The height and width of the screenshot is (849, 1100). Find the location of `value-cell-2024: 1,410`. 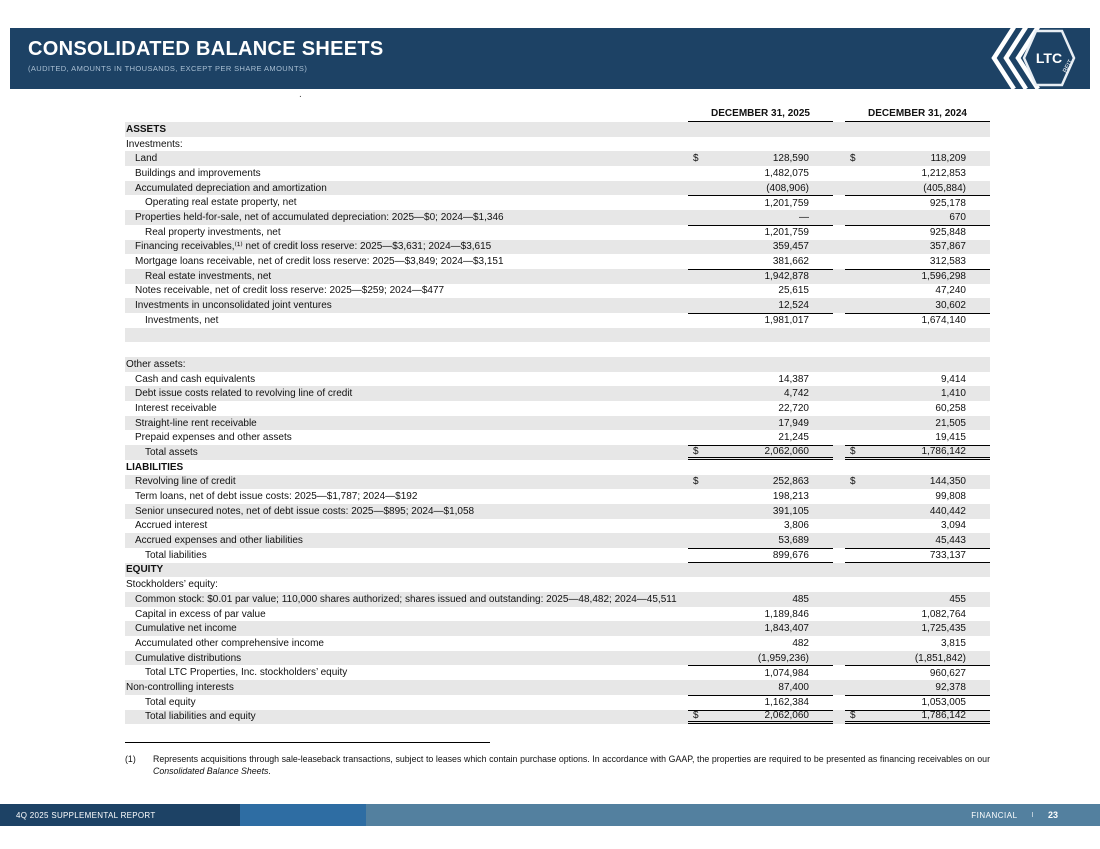

value-cell-2024: 1,410 is located at coordinates (917, 393).